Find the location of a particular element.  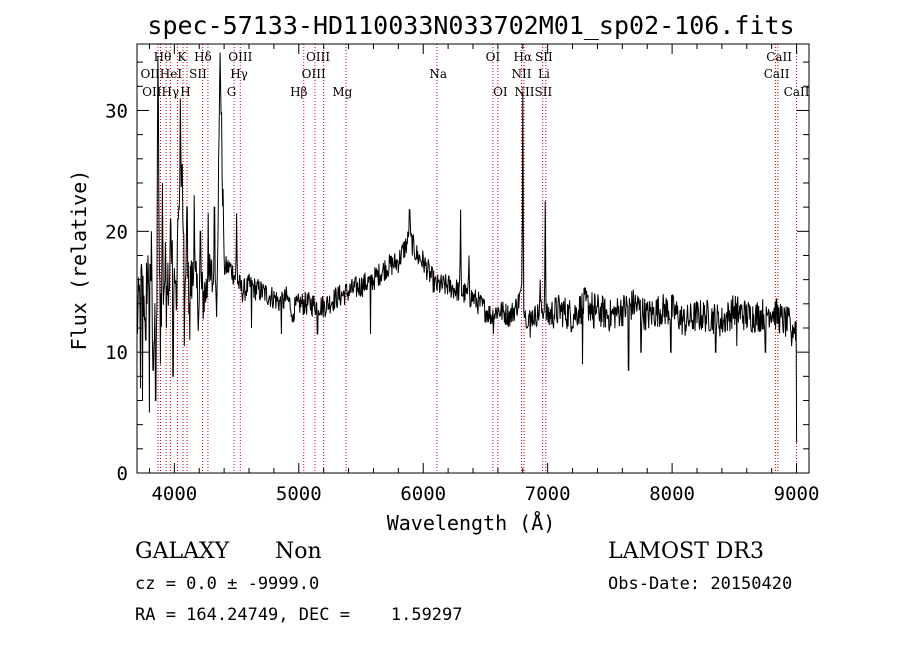

line-label: Hγ is located at coordinates (239, 74).